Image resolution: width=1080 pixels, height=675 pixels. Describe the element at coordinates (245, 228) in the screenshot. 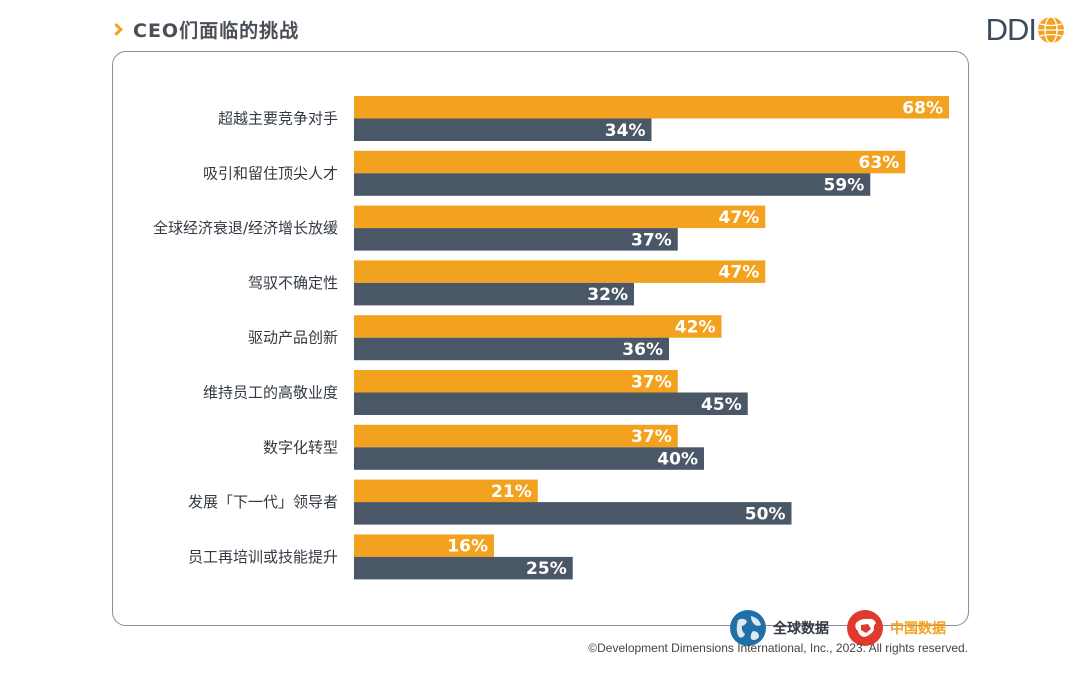

I see `category-label: 全球经济衰退/经济增长放缓` at that location.